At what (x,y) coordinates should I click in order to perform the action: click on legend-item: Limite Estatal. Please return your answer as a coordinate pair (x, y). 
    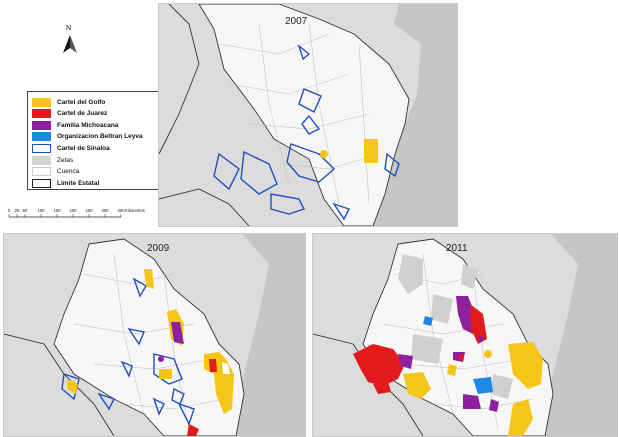
    Looking at the image, I should click on (65, 183).